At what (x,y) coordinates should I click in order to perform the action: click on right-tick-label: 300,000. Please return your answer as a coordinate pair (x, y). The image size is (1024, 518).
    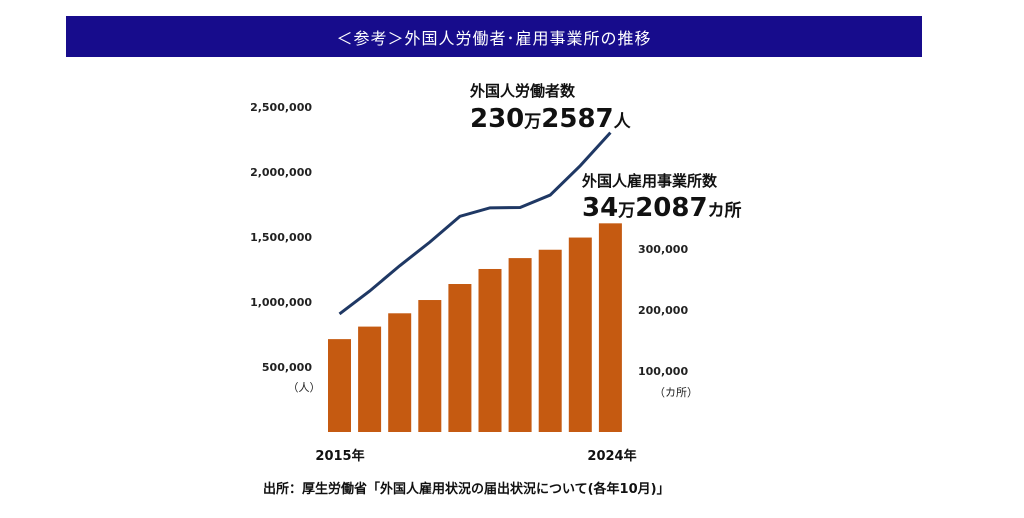
    Looking at the image, I should click on (663, 249).